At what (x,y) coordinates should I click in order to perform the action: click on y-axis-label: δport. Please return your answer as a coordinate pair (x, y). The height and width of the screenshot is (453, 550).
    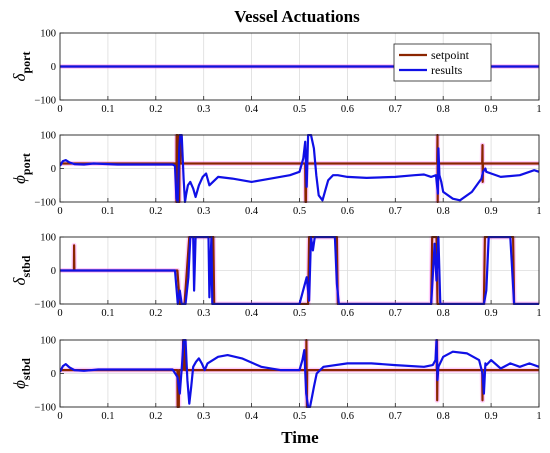
    Looking at the image, I should click on (21, 67).